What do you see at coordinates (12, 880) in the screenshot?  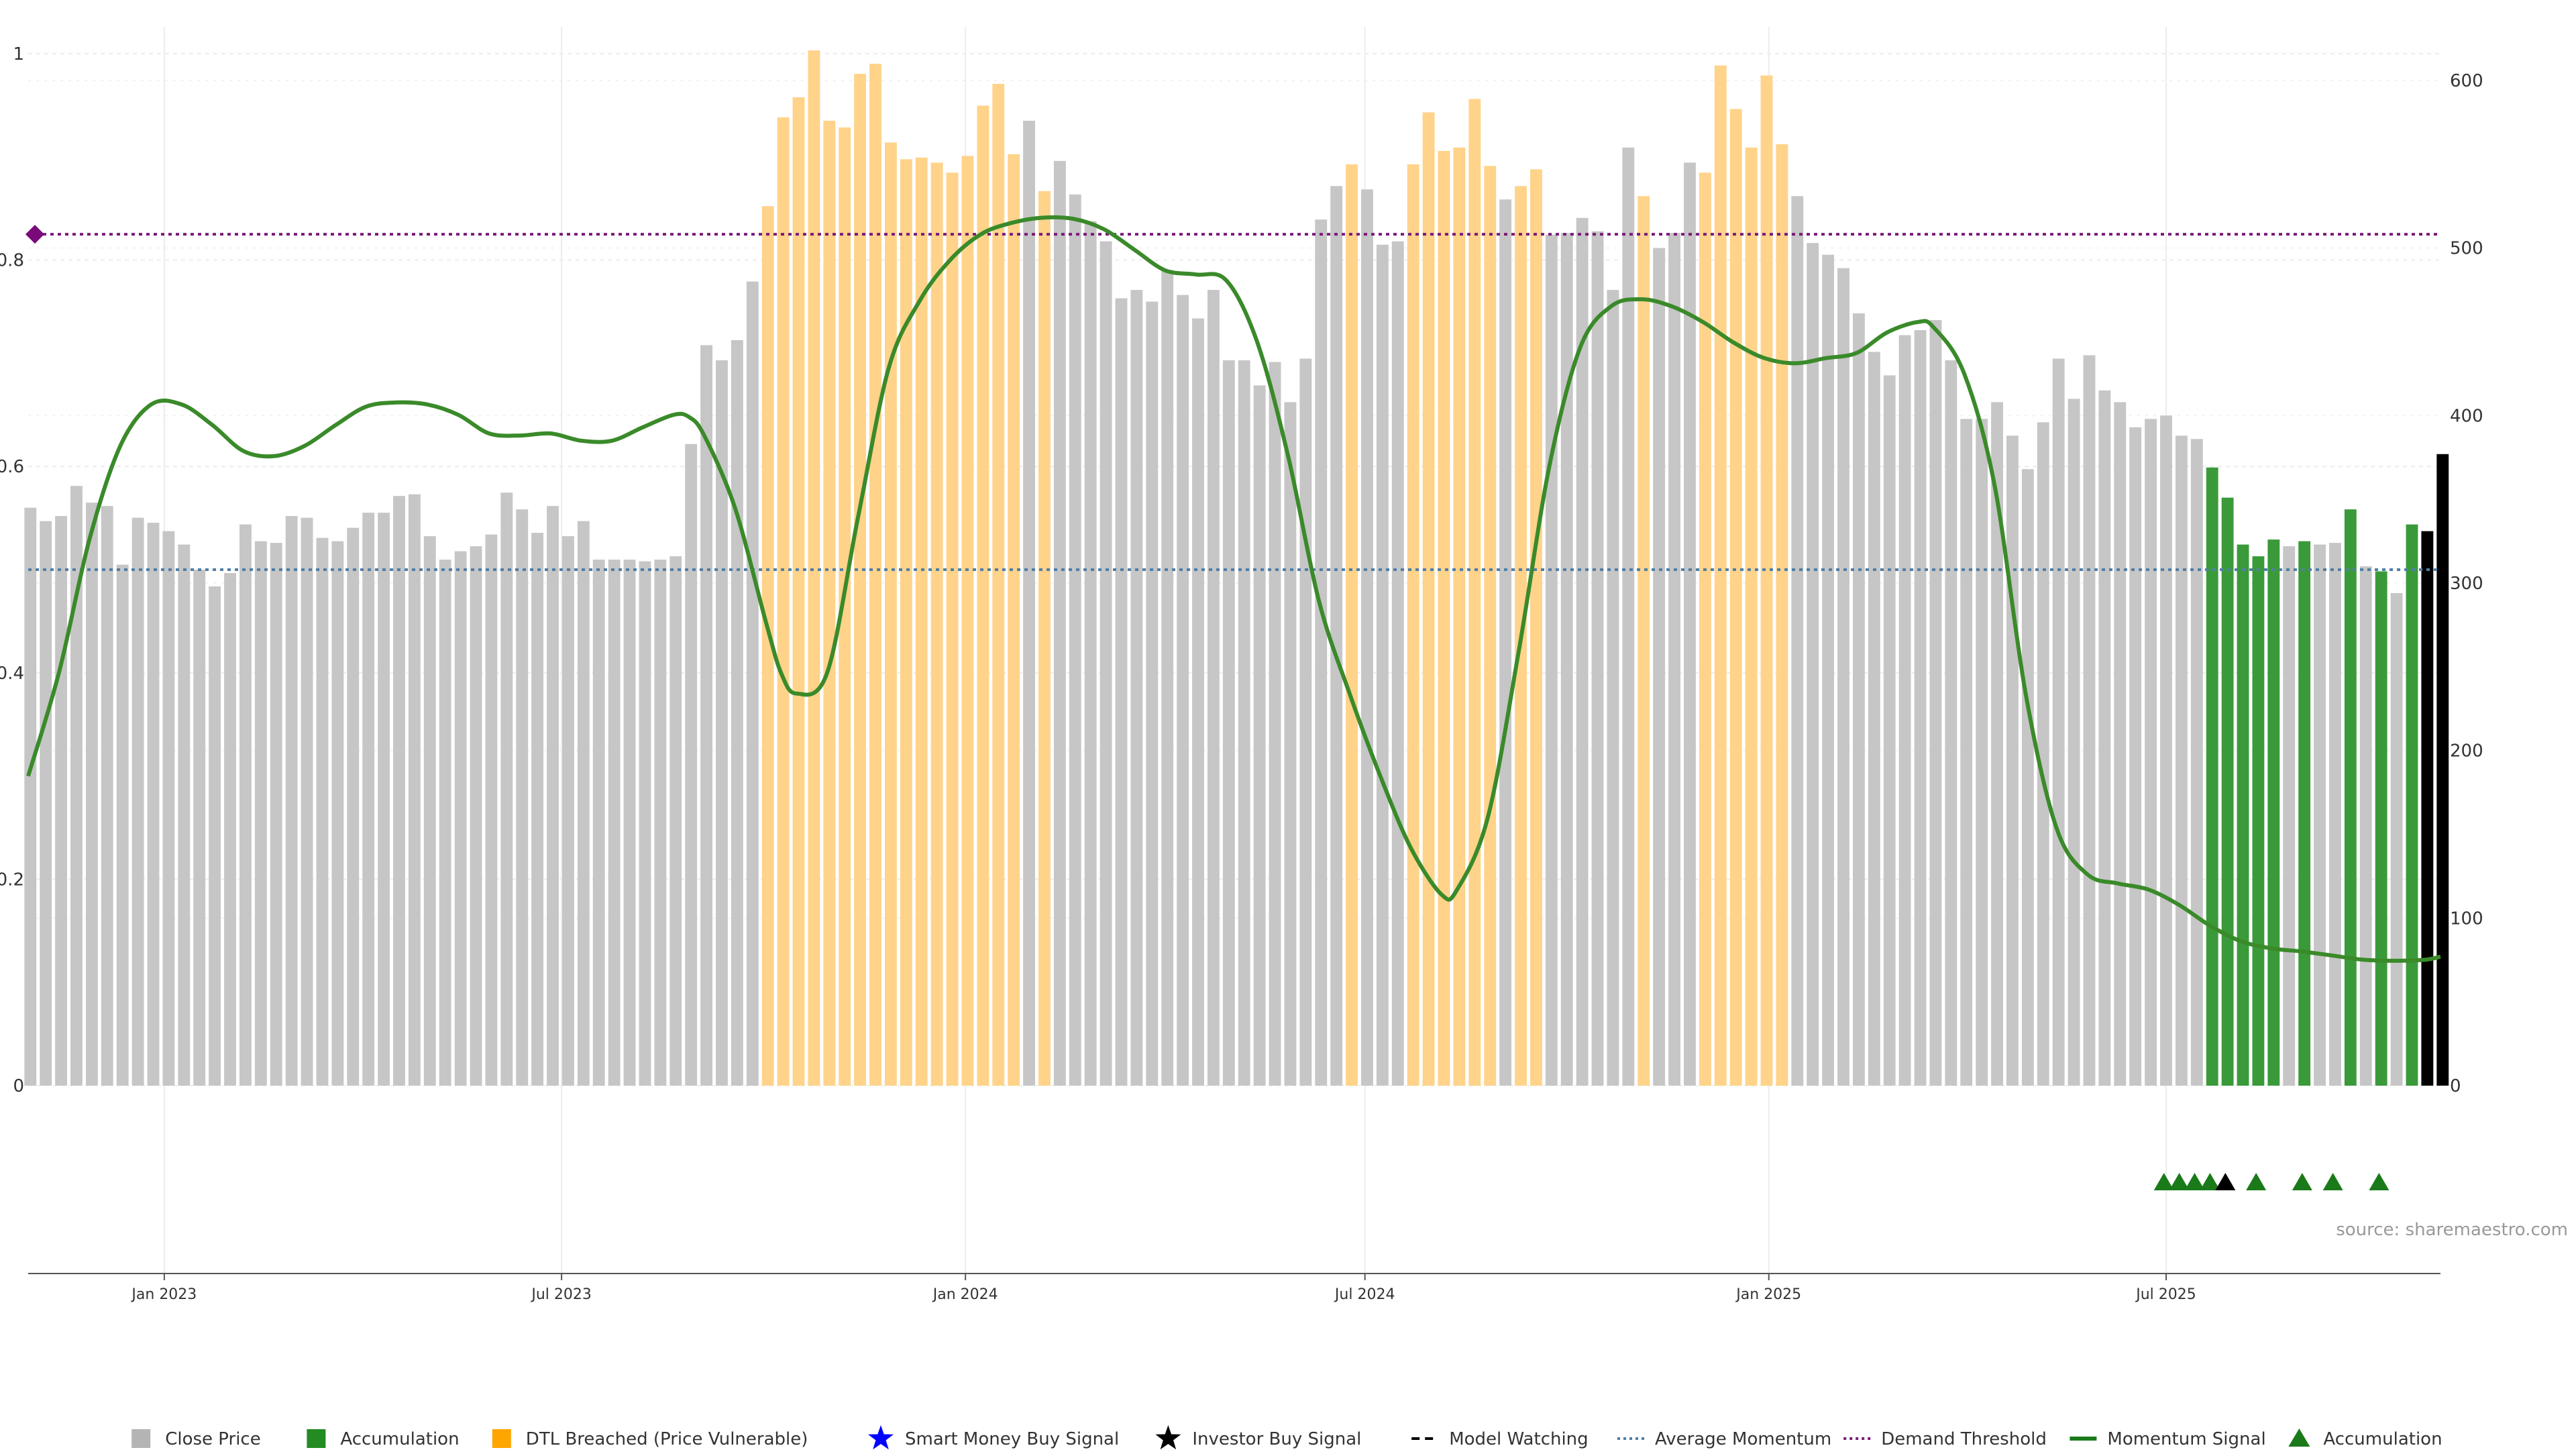 I see `y-left-tick-label: 0.2` at bounding box center [12, 880].